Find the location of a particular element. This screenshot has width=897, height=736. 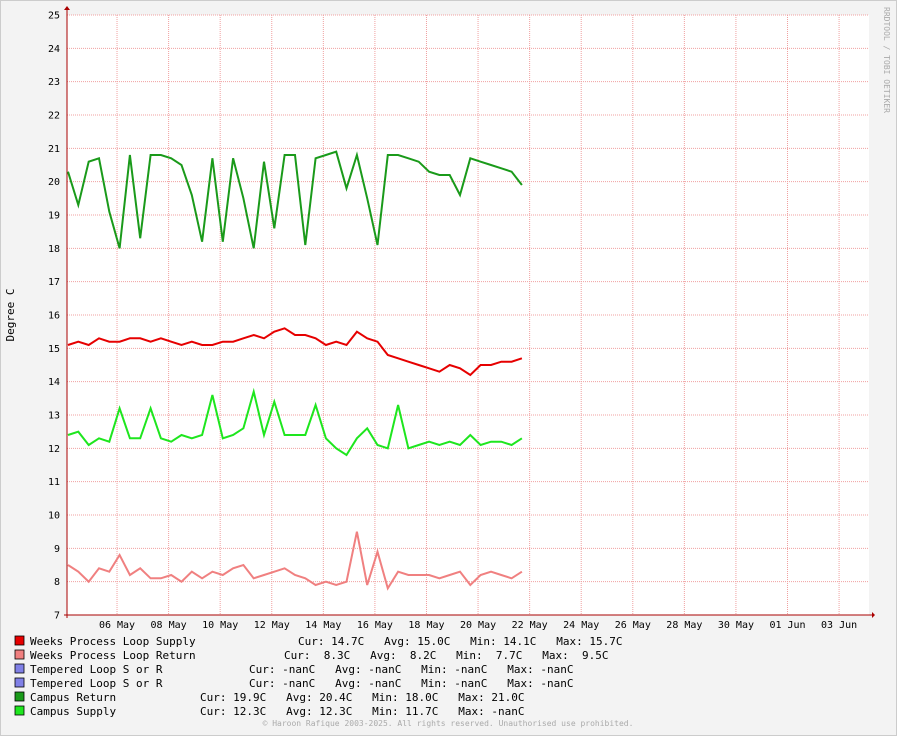

x-tick-label: 26 May is located at coordinates (633, 625).